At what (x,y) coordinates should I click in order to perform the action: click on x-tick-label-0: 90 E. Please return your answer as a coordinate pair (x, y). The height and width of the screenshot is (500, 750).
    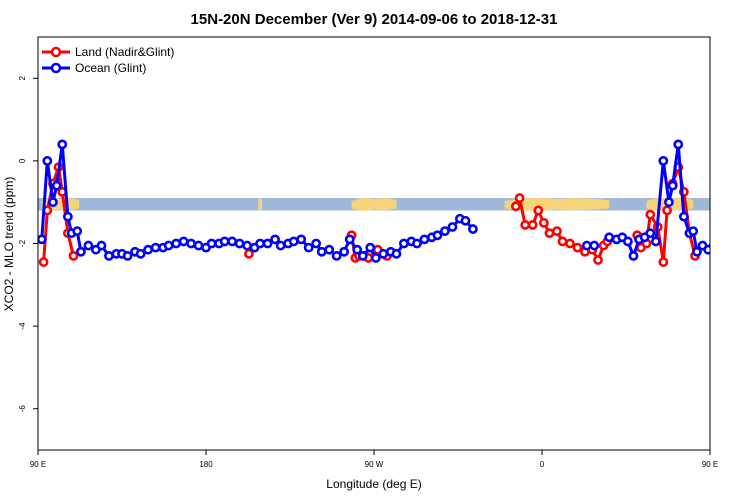
    Looking at the image, I should click on (38, 464).